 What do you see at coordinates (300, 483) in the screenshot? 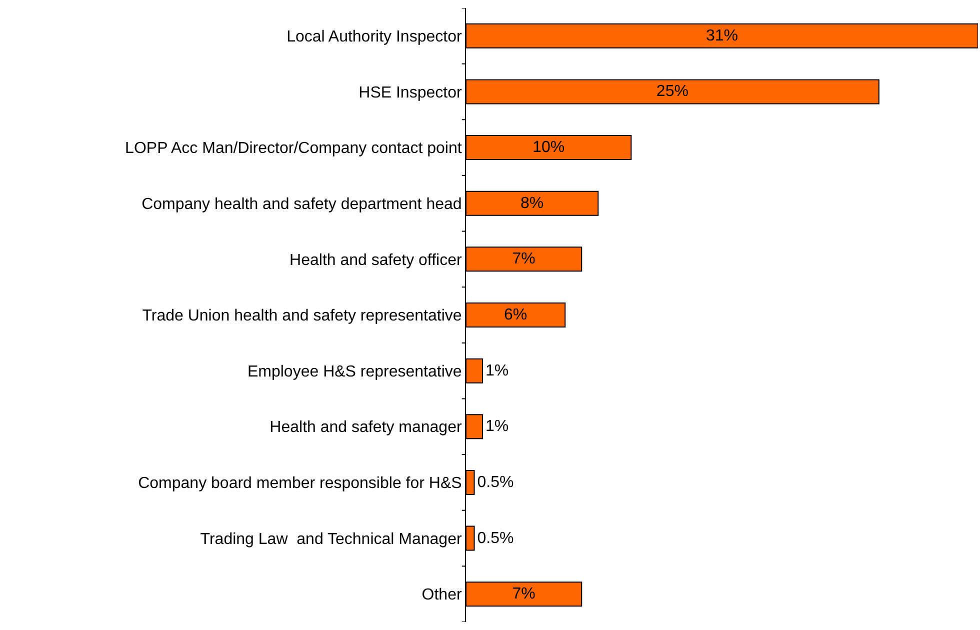
I see `y-tick-label: Company board member responsible for H&S` at bounding box center [300, 483].